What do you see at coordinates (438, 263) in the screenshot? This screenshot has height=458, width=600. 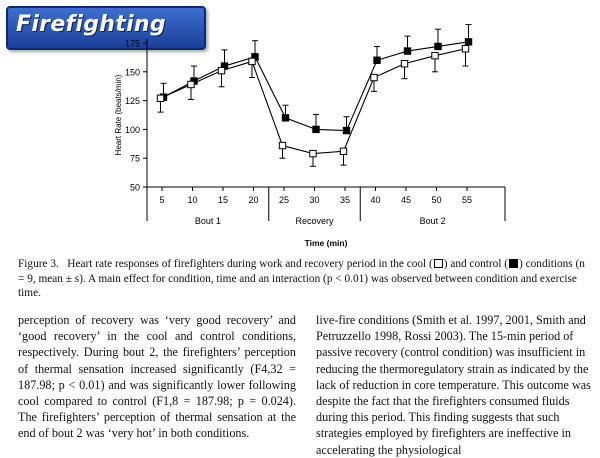 I see `open-square-icon` at bounding box center [438, 263].